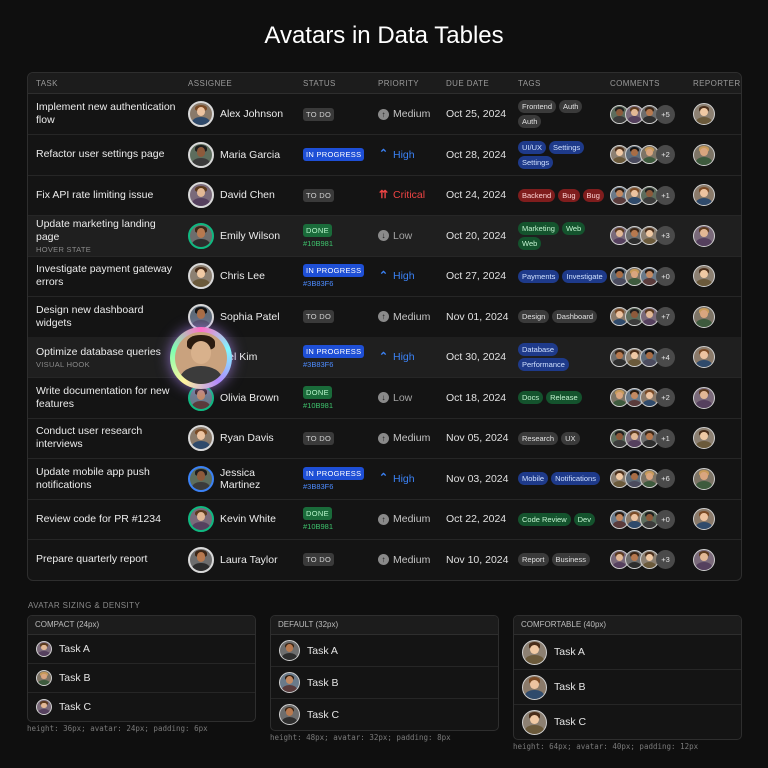 The image size is (768, 768). Describe the element at coordinates (665, 276) in the screenshot. I see `more-commenters-count: +0` at that location.